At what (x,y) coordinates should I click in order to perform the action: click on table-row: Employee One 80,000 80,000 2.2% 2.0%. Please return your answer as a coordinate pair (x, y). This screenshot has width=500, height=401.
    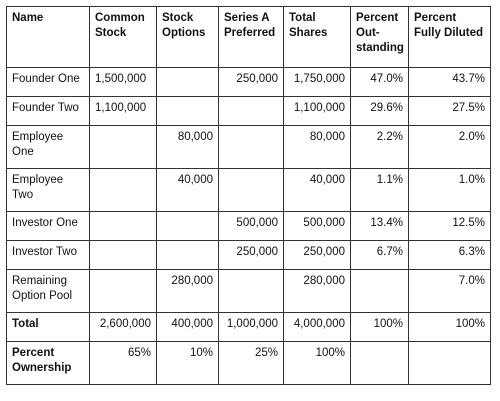
    Looking at the image, I should click on (248, 147).